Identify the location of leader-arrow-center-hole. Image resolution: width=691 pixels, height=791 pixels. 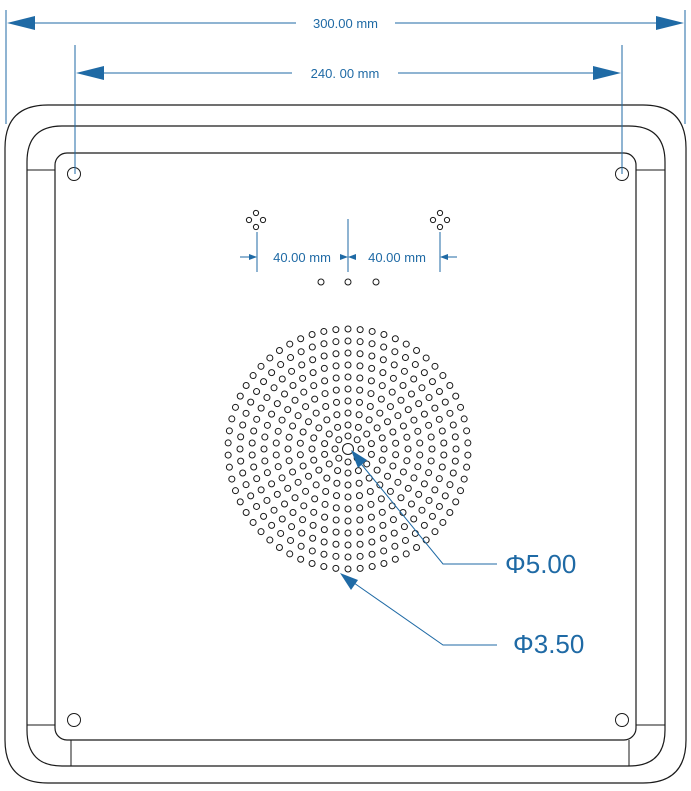
(359, 459).